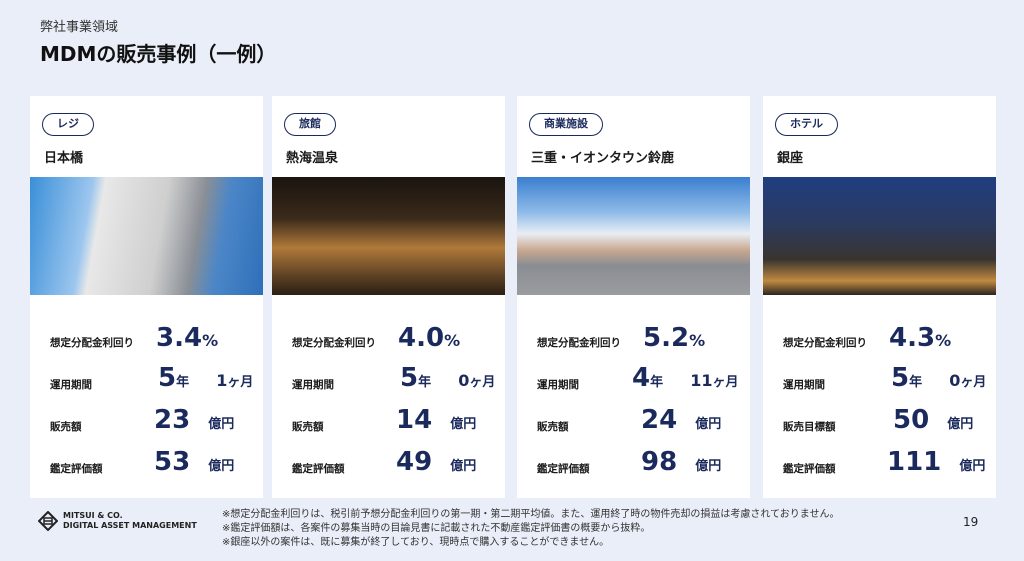 This screenshot has width=1024, height=561. I want to click on page-title: MDMの販売事例（一例）, so click(158, 54).